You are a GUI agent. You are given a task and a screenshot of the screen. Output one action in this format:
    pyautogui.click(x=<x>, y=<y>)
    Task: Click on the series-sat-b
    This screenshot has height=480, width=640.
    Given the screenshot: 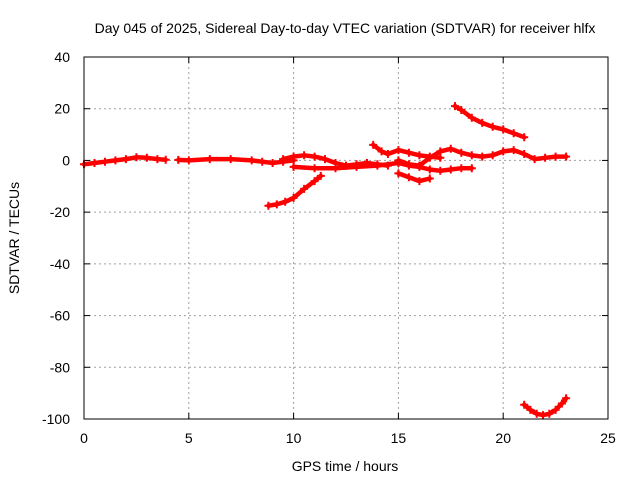 What is the action you would take?
    pyautogui.click(x=236, y=161)
    